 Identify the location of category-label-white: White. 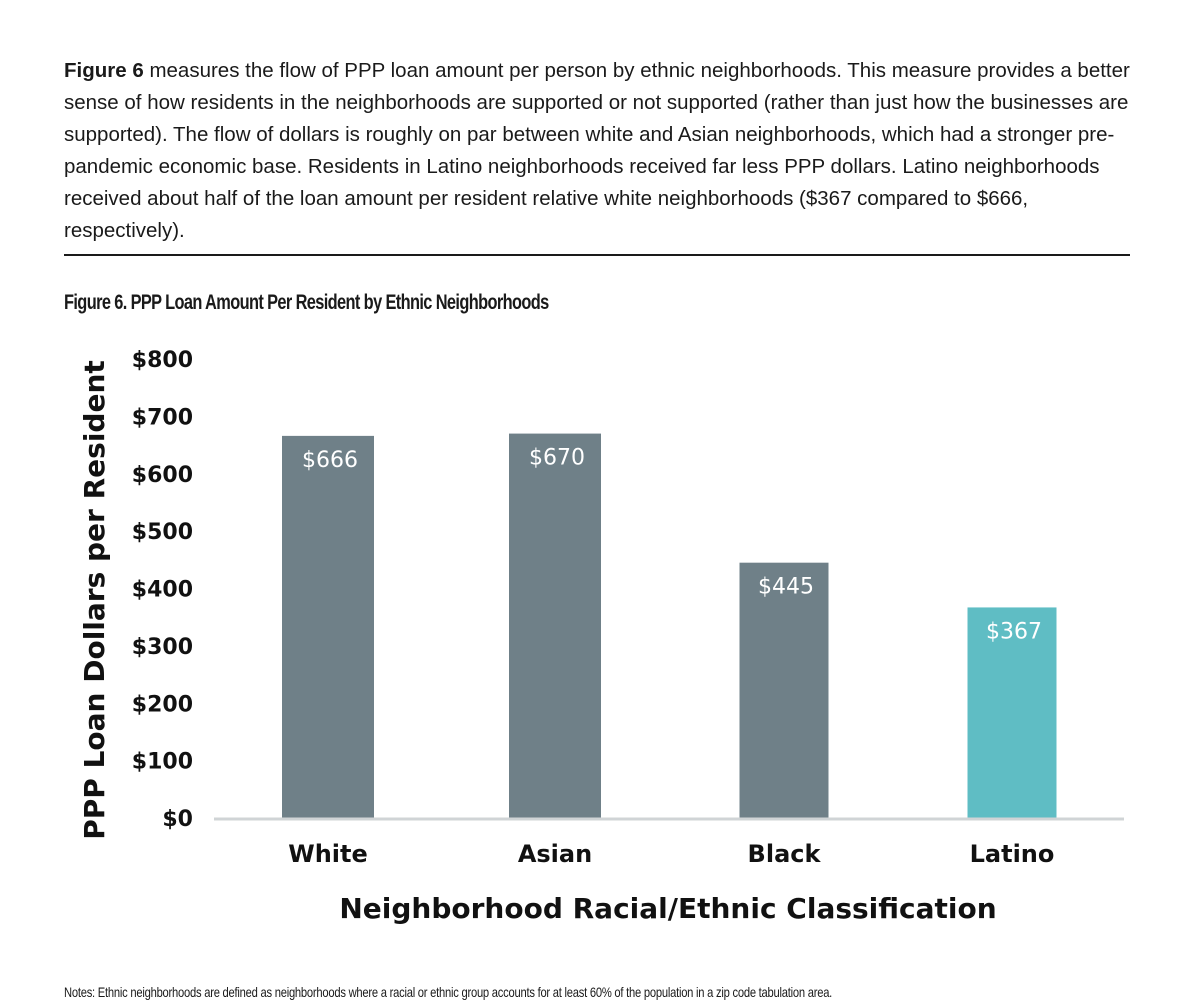
(328, 854).